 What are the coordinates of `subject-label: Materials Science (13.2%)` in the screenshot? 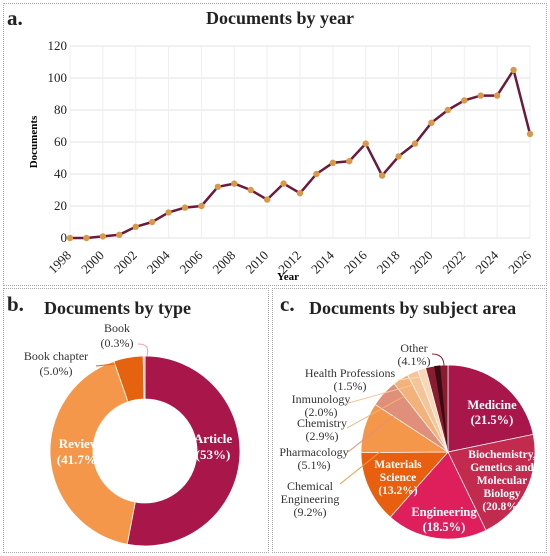 It's located at (398, 478).